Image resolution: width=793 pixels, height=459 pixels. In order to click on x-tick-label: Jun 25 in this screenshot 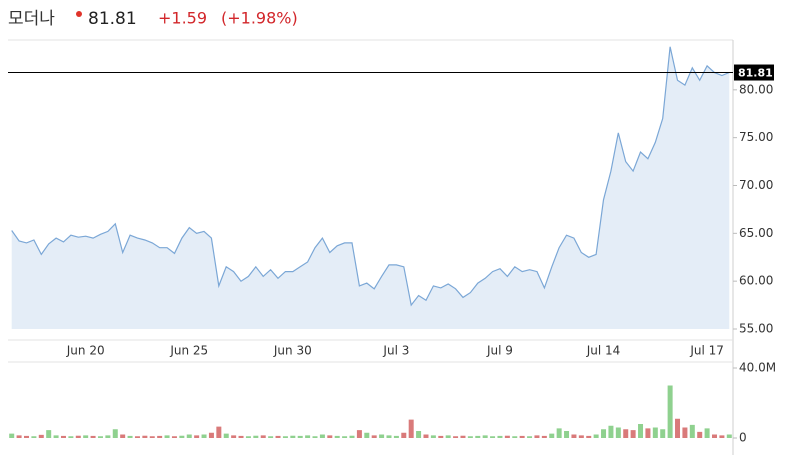, I will do `click(188, 351)`.